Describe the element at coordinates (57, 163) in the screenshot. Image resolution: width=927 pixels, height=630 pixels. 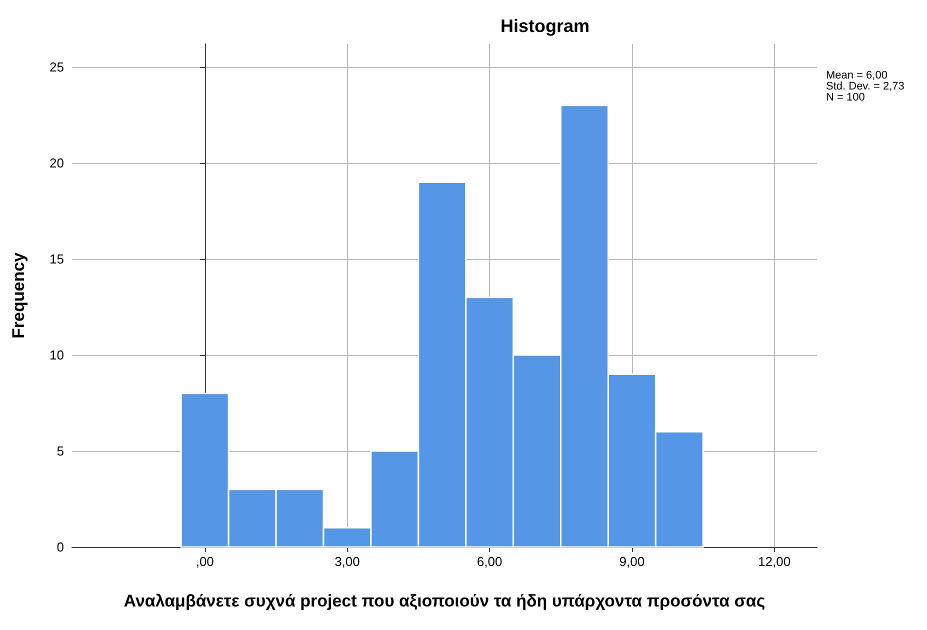
I see `y-tick-label: 20` at that location.